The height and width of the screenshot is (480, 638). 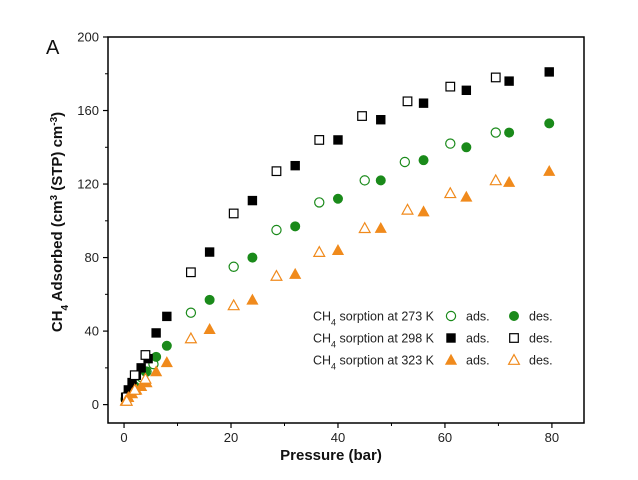 What do you see at coordinates (374, 363) in the screenshot?
I see `legend-label: CH4 sorption at 323 K` at bounding box center [374, 363].